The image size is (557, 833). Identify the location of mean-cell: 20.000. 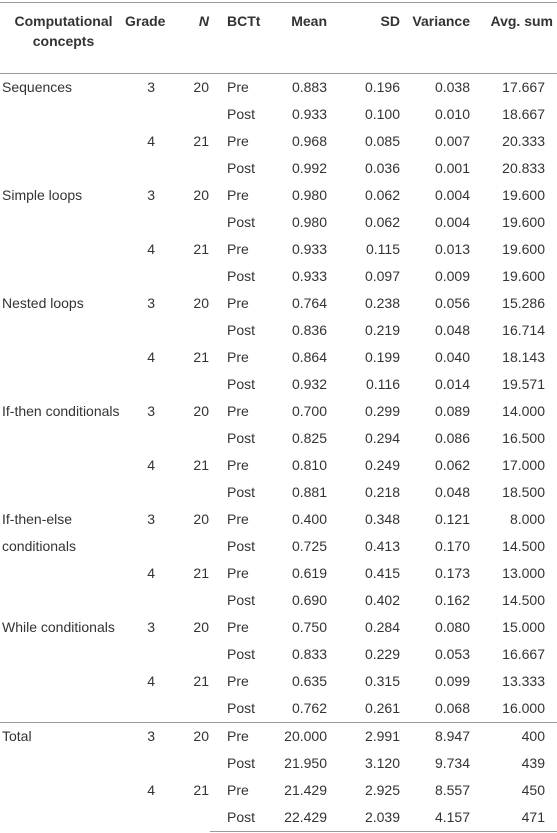
(297, 736).